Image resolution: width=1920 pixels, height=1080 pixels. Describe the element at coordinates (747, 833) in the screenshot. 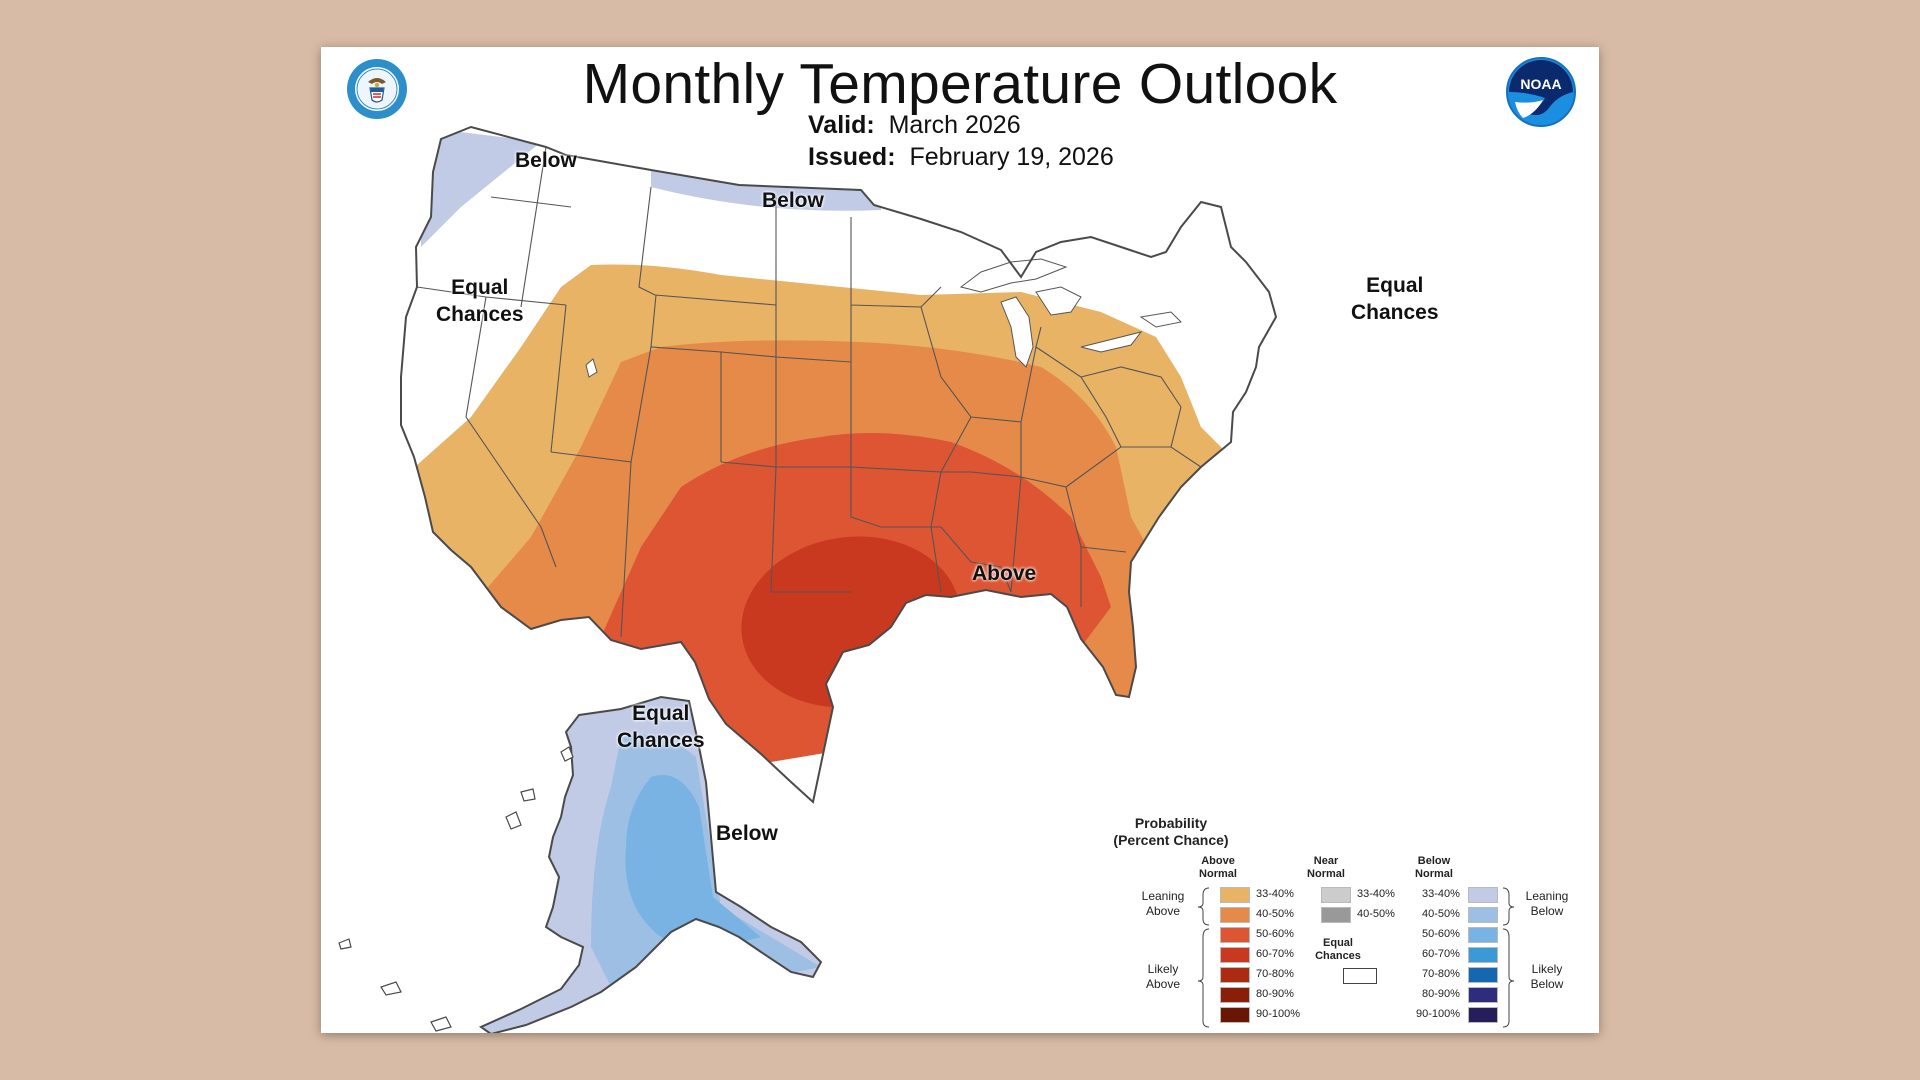

I see `label-alaska-below: Below` at that location.